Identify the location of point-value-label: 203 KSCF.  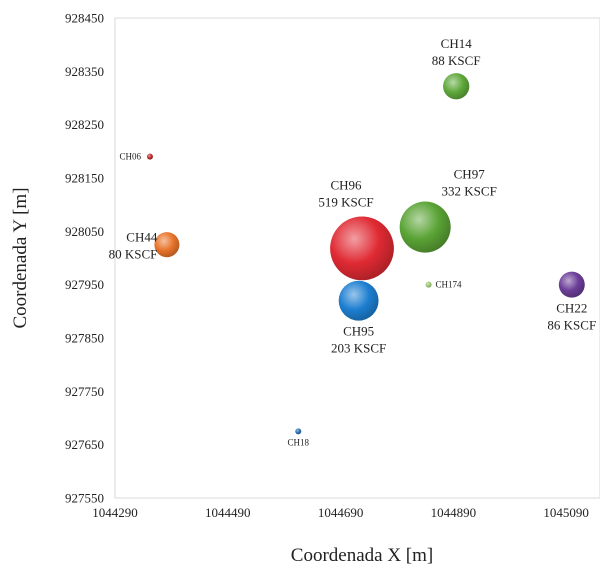
(358, 348).